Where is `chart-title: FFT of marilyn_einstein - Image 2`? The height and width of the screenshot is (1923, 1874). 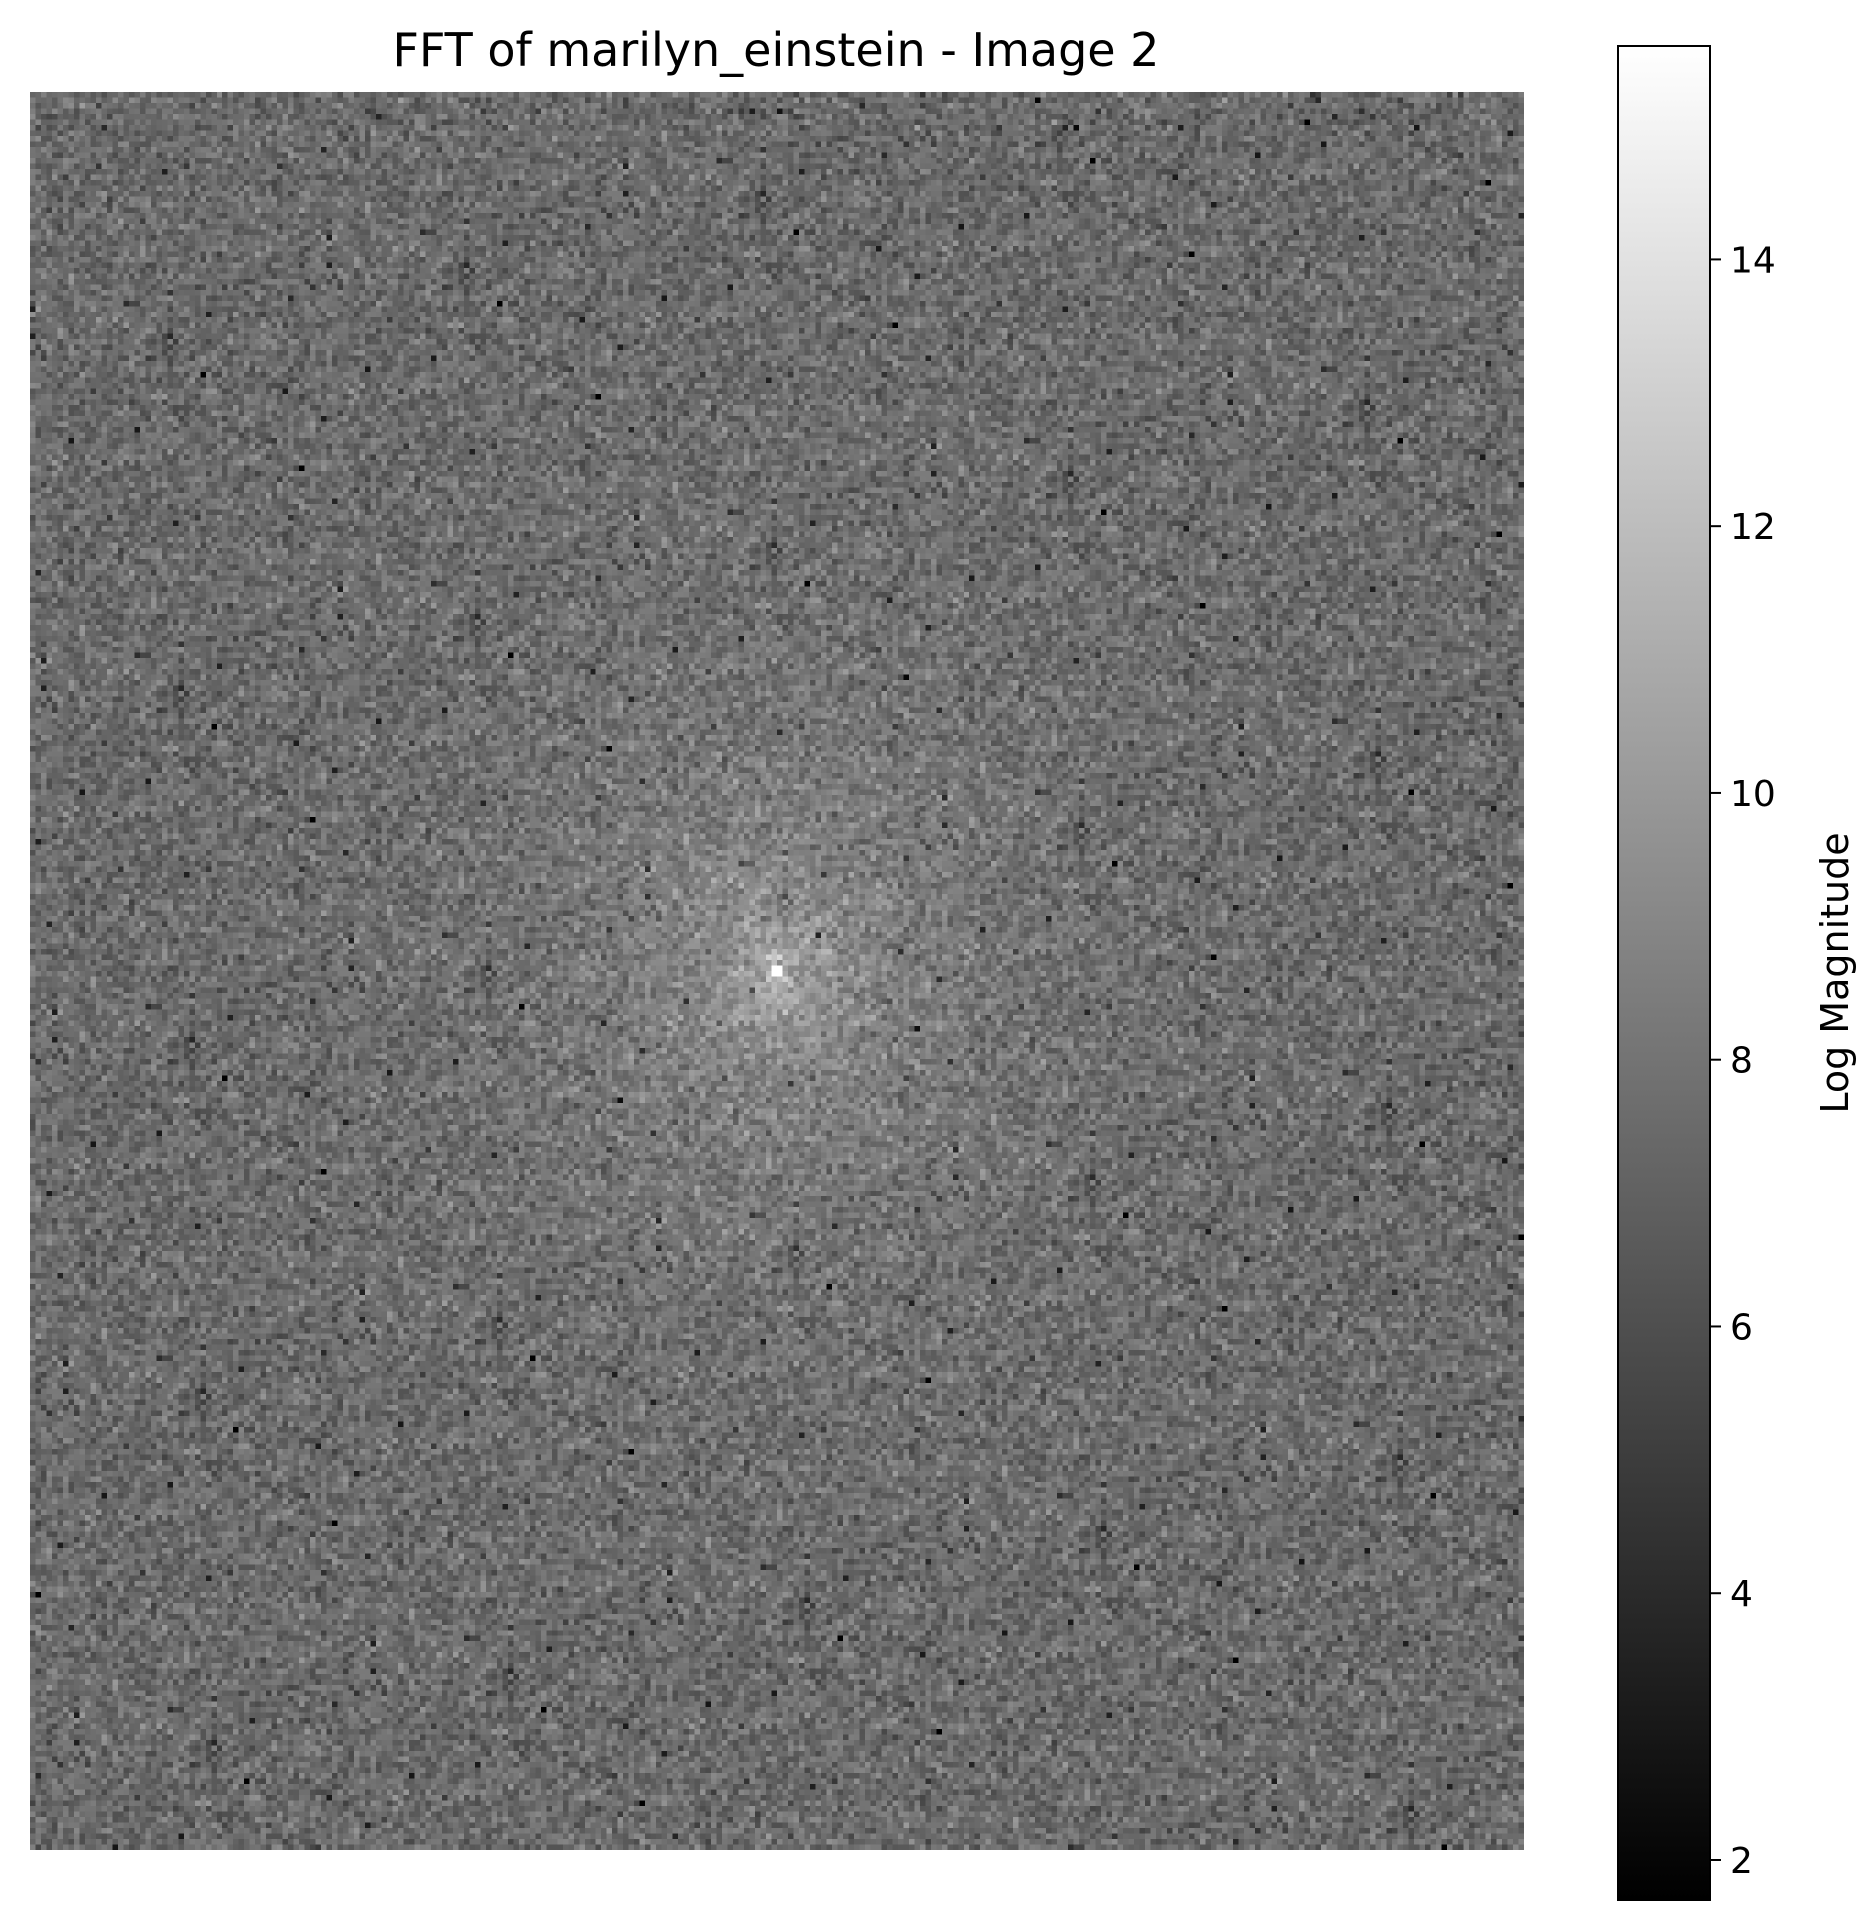
chart-title: FFT of marilyn_einstein - Image 2 is located at coordinates (776, 50).